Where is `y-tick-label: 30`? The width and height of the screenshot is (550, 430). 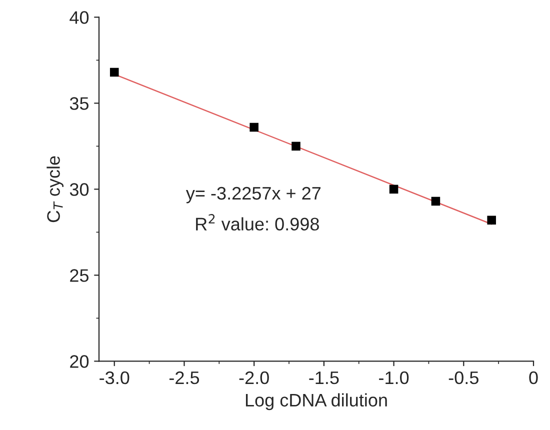 y-tick-label: 30 is located at coordinates (79, 189).